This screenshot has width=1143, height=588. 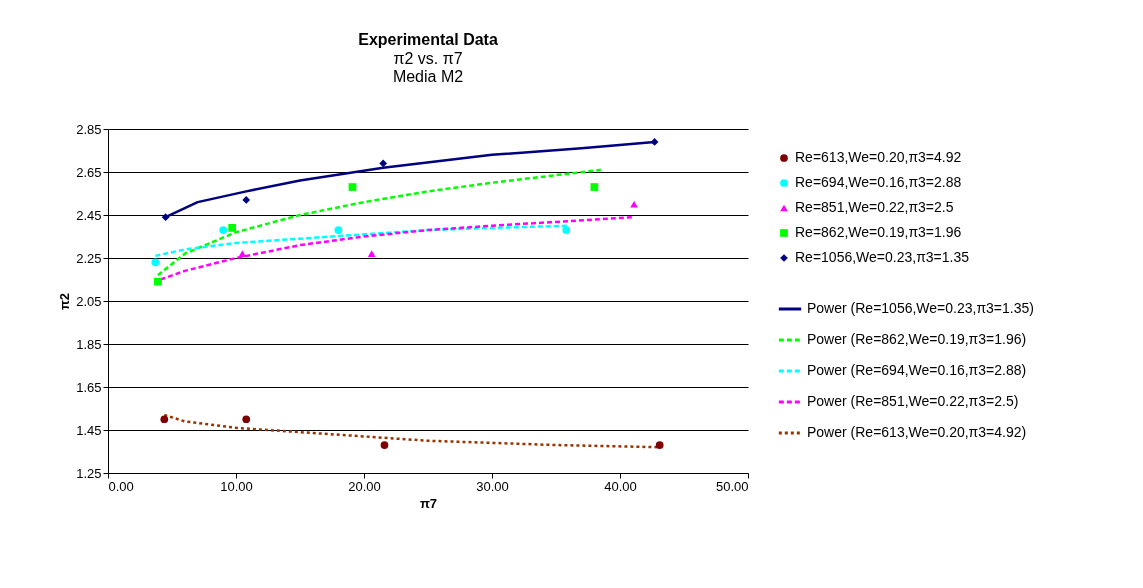 What do you see at coordinates (428, 39) in the screenshot?
I see `chart-title: Experimental Data` at bounding box center [428, 39].